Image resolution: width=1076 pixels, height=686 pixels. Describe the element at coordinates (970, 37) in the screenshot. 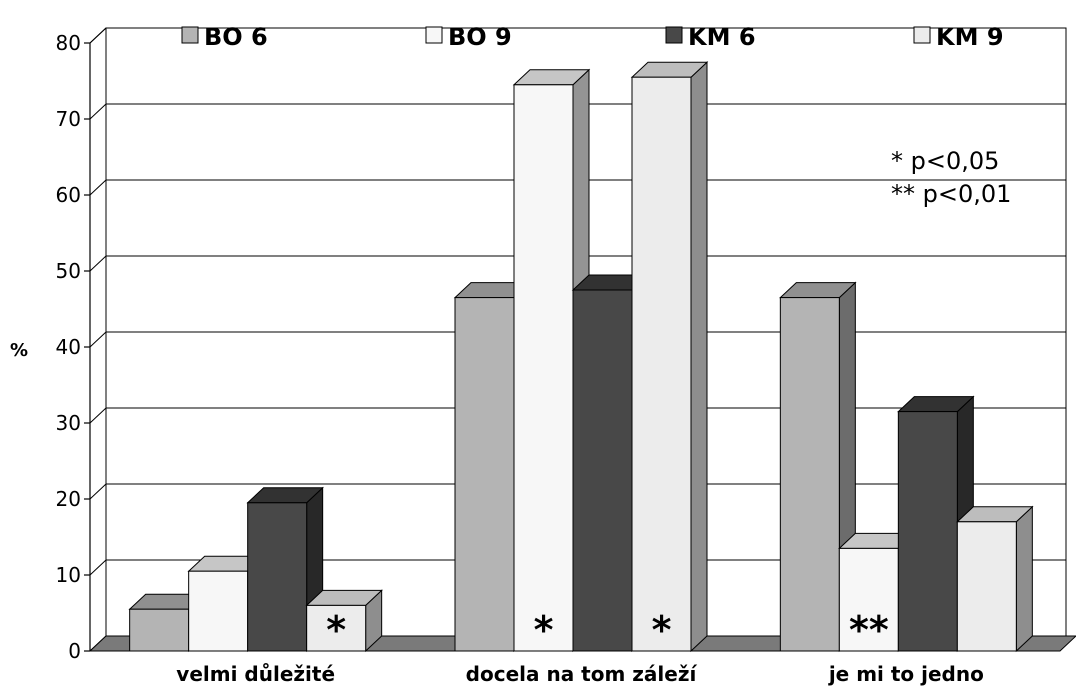

I see `legend-label: KM 9` at that location.